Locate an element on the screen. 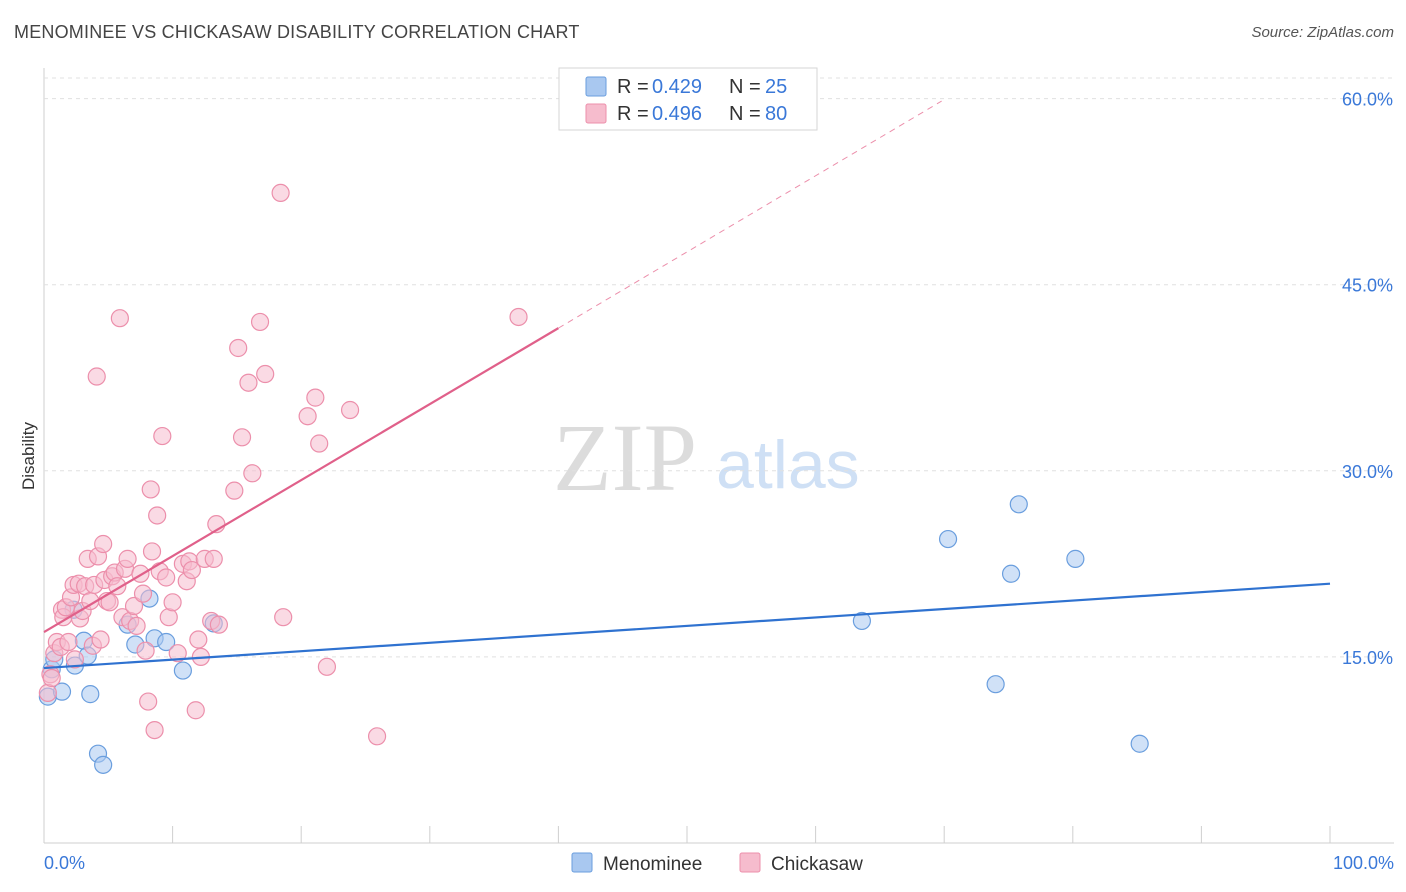  legend-r-value-chickasaw: 0.496 is located at coordinates (677, 114).